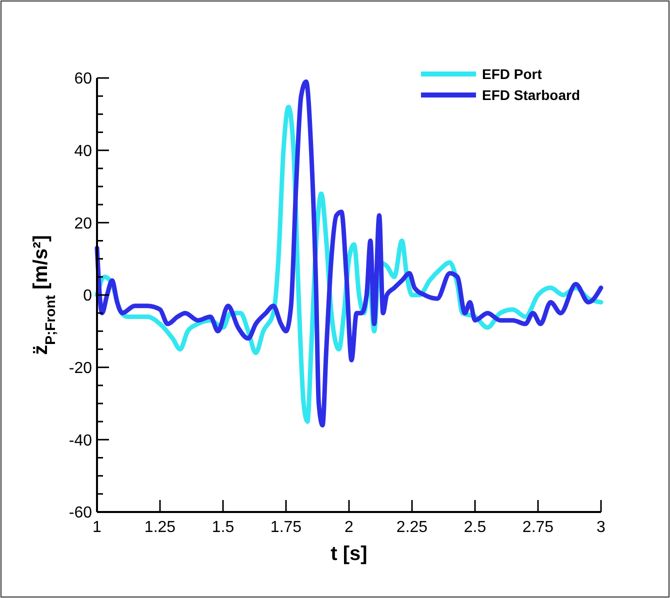 The image size is (670, 598). What do you see at coordinates (475, 527) in the screenshot?
I see `x-tick-label: 2.5` at bounding box center [475, 527].